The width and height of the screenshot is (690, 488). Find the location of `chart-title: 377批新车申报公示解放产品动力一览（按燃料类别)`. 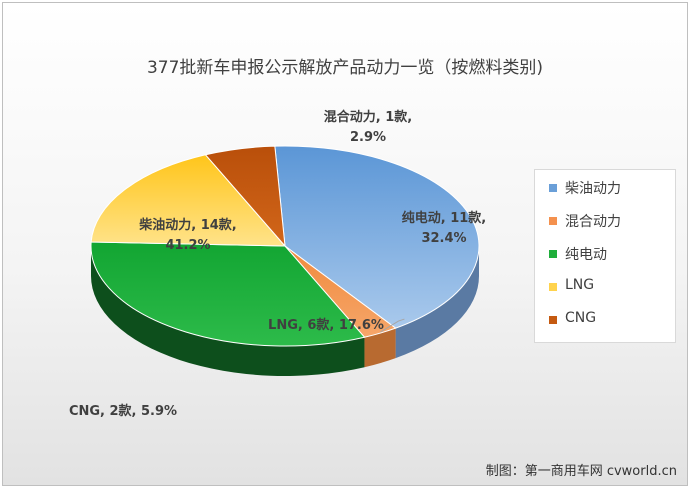

chart-title: 377批新车申报公示解放产品动力一览（按燃料类别) is located at coordinates (345, 68).